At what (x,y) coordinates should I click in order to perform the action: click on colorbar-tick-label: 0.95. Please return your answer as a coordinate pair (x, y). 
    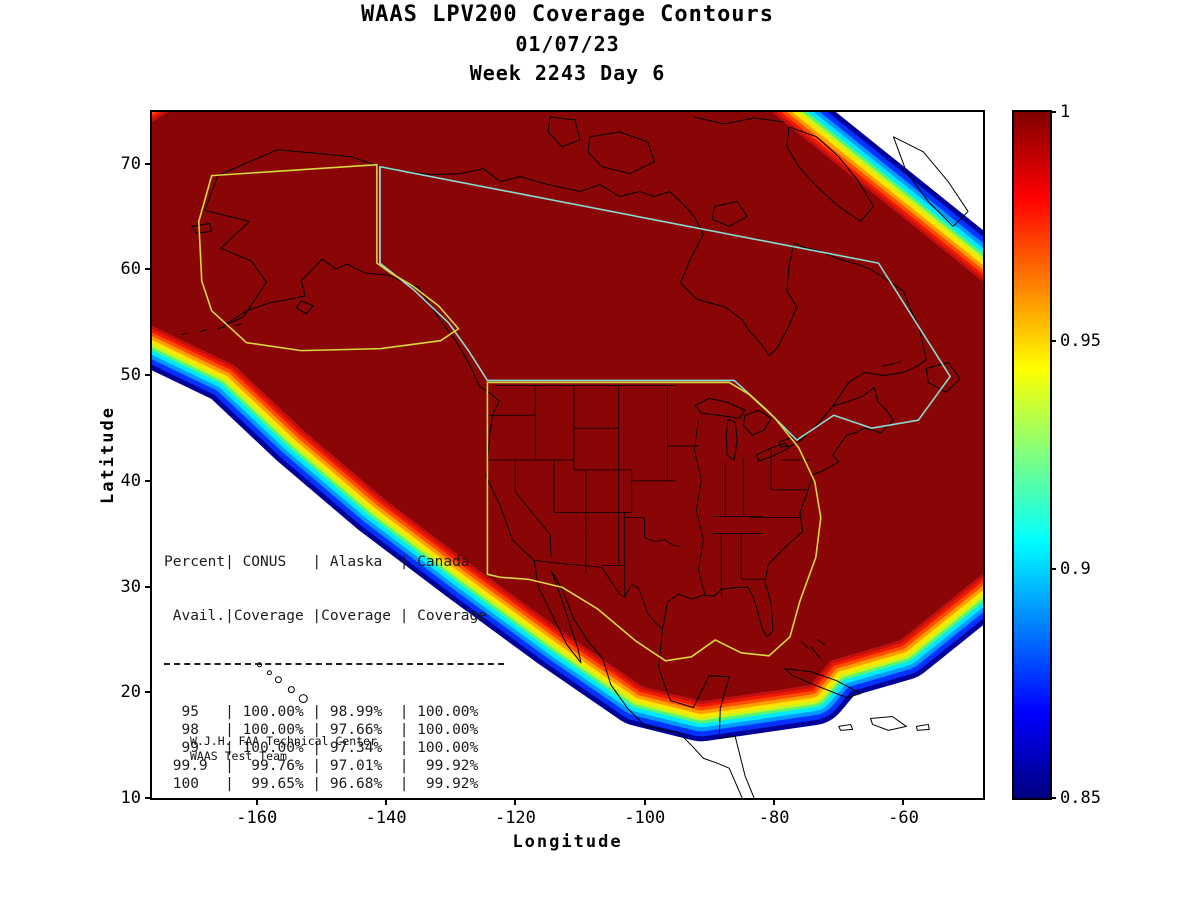
    Looking at the image, I should click on (1080, 340).